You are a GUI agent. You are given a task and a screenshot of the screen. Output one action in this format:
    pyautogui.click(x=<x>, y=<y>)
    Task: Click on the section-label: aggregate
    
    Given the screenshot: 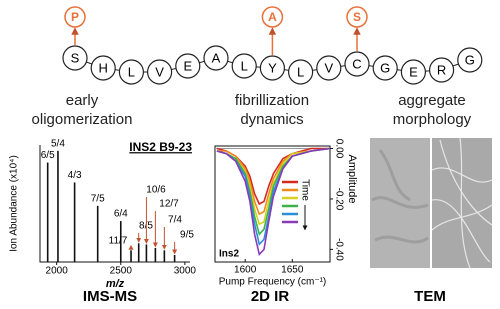 What is the action you would take?
    pyautogui.click(x=432, y=100)
    